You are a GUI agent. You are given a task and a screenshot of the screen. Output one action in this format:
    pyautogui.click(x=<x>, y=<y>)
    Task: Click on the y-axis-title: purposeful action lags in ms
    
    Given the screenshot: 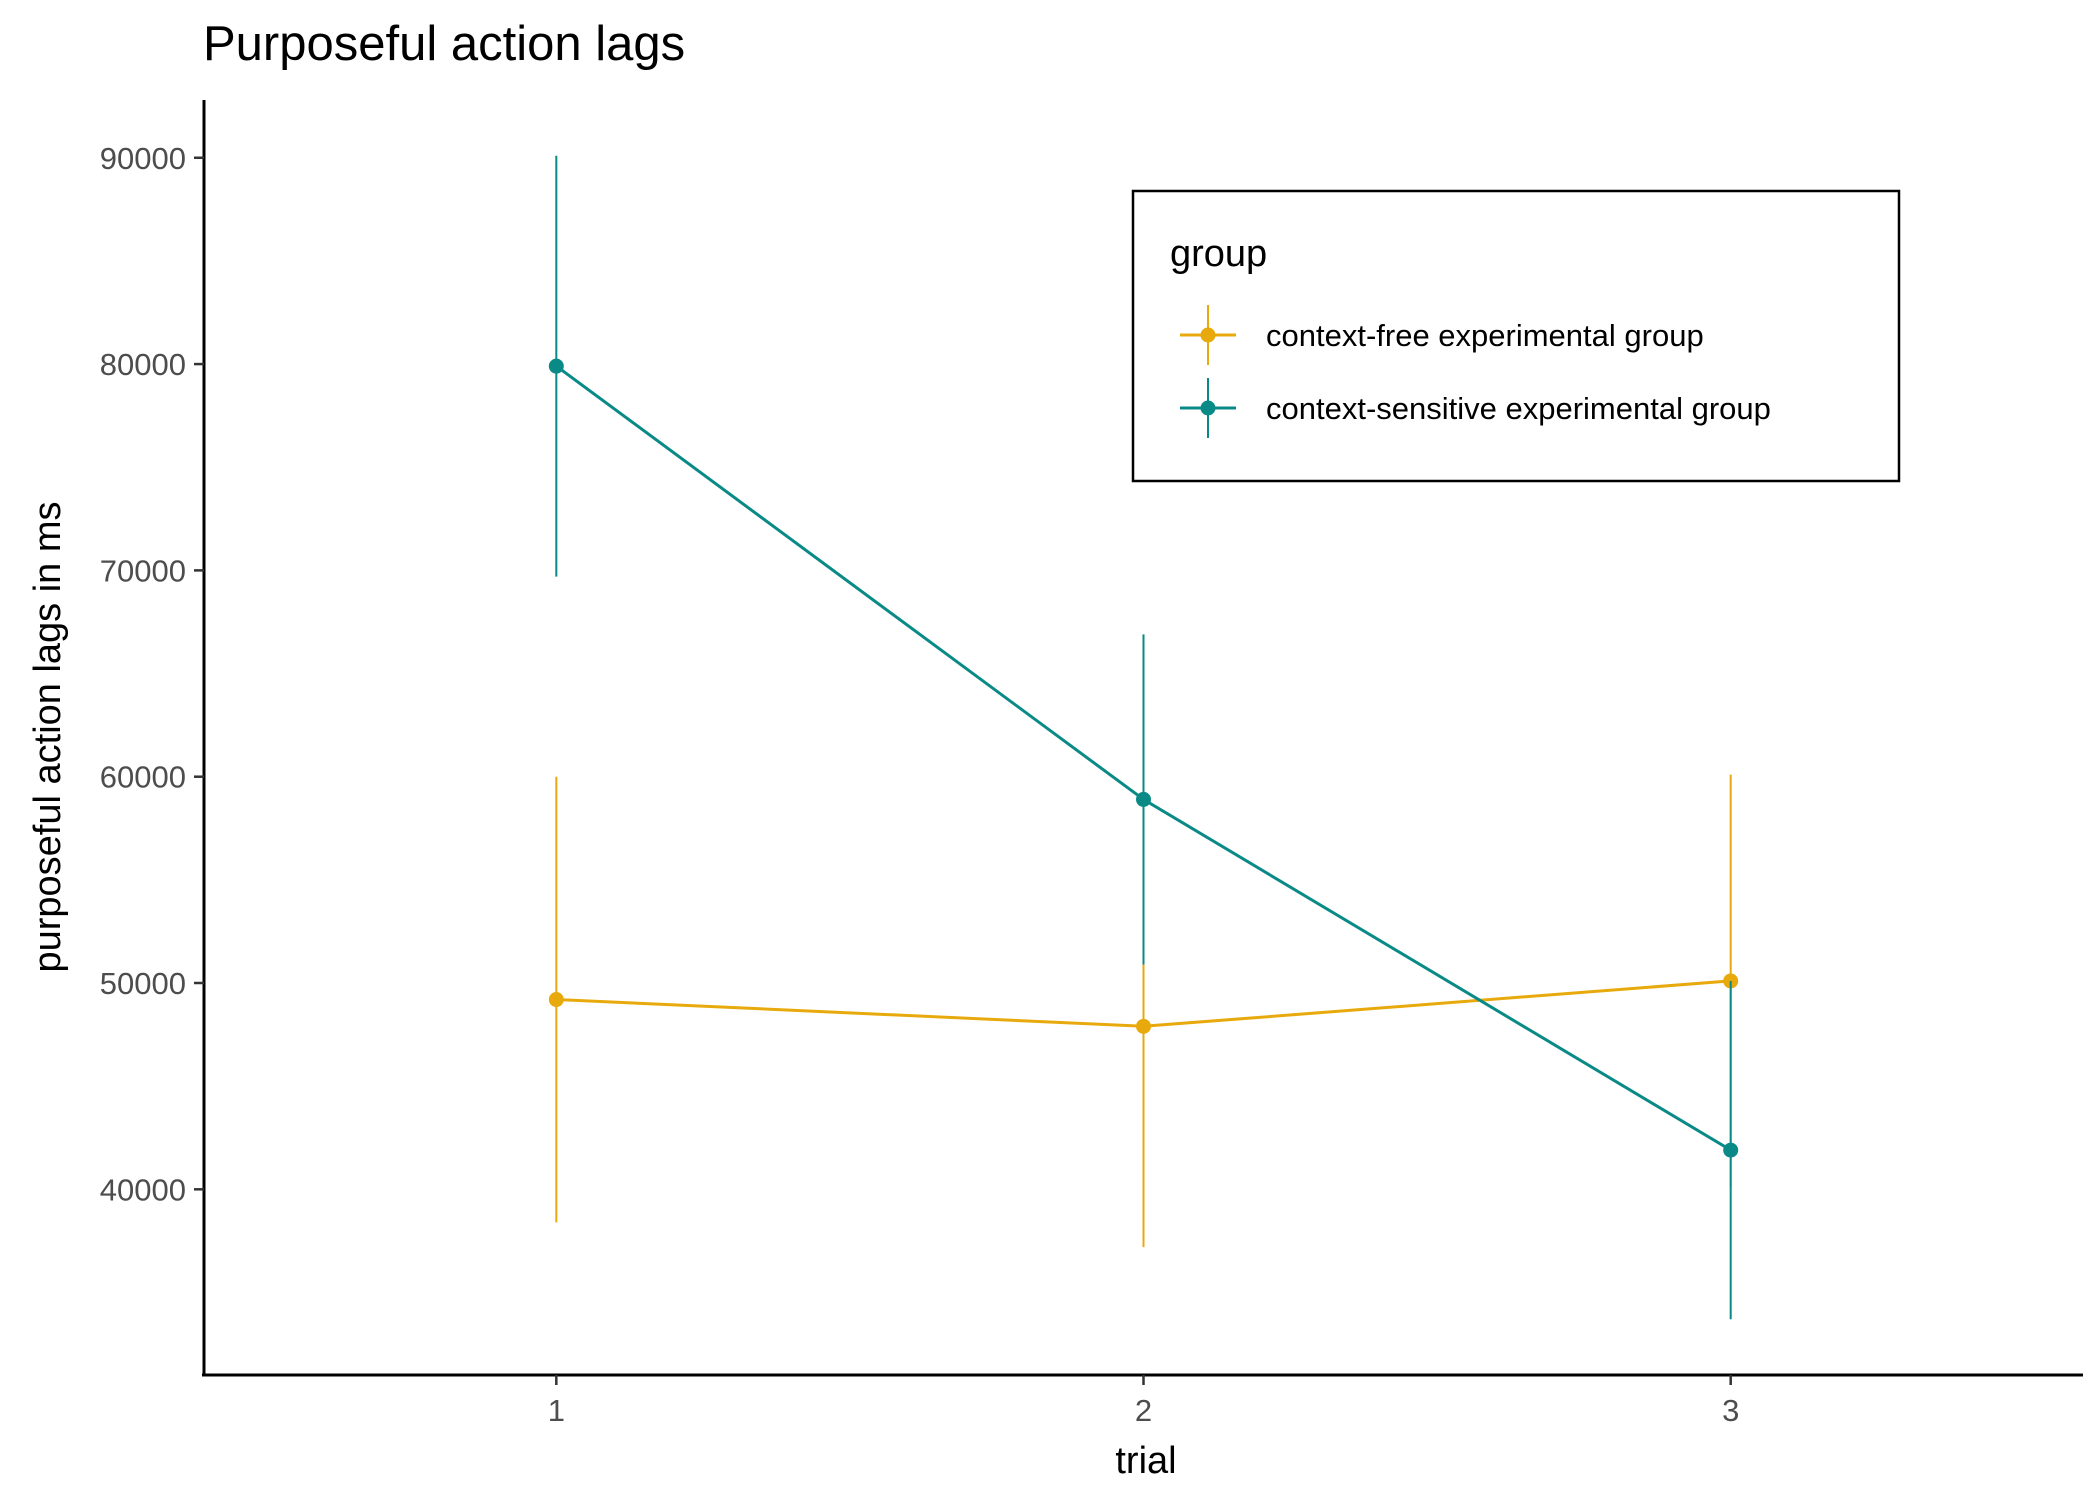 What is the action you would take?
    pyautogui.click(x=48, y=736)
    